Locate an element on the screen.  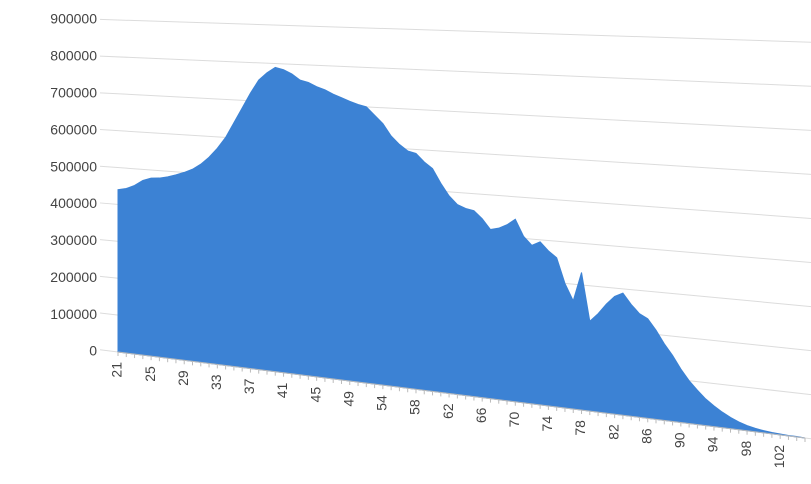
x-tick-label: 33 is located at coordinates (216, 382).